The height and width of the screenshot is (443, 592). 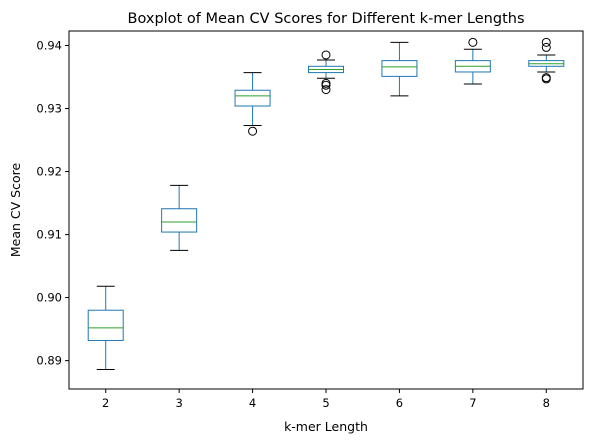 What do you see at coordinates (49, 172) in the screenshot?
I see `y-tick-label: 0.92` at bounding box center [49, 172].